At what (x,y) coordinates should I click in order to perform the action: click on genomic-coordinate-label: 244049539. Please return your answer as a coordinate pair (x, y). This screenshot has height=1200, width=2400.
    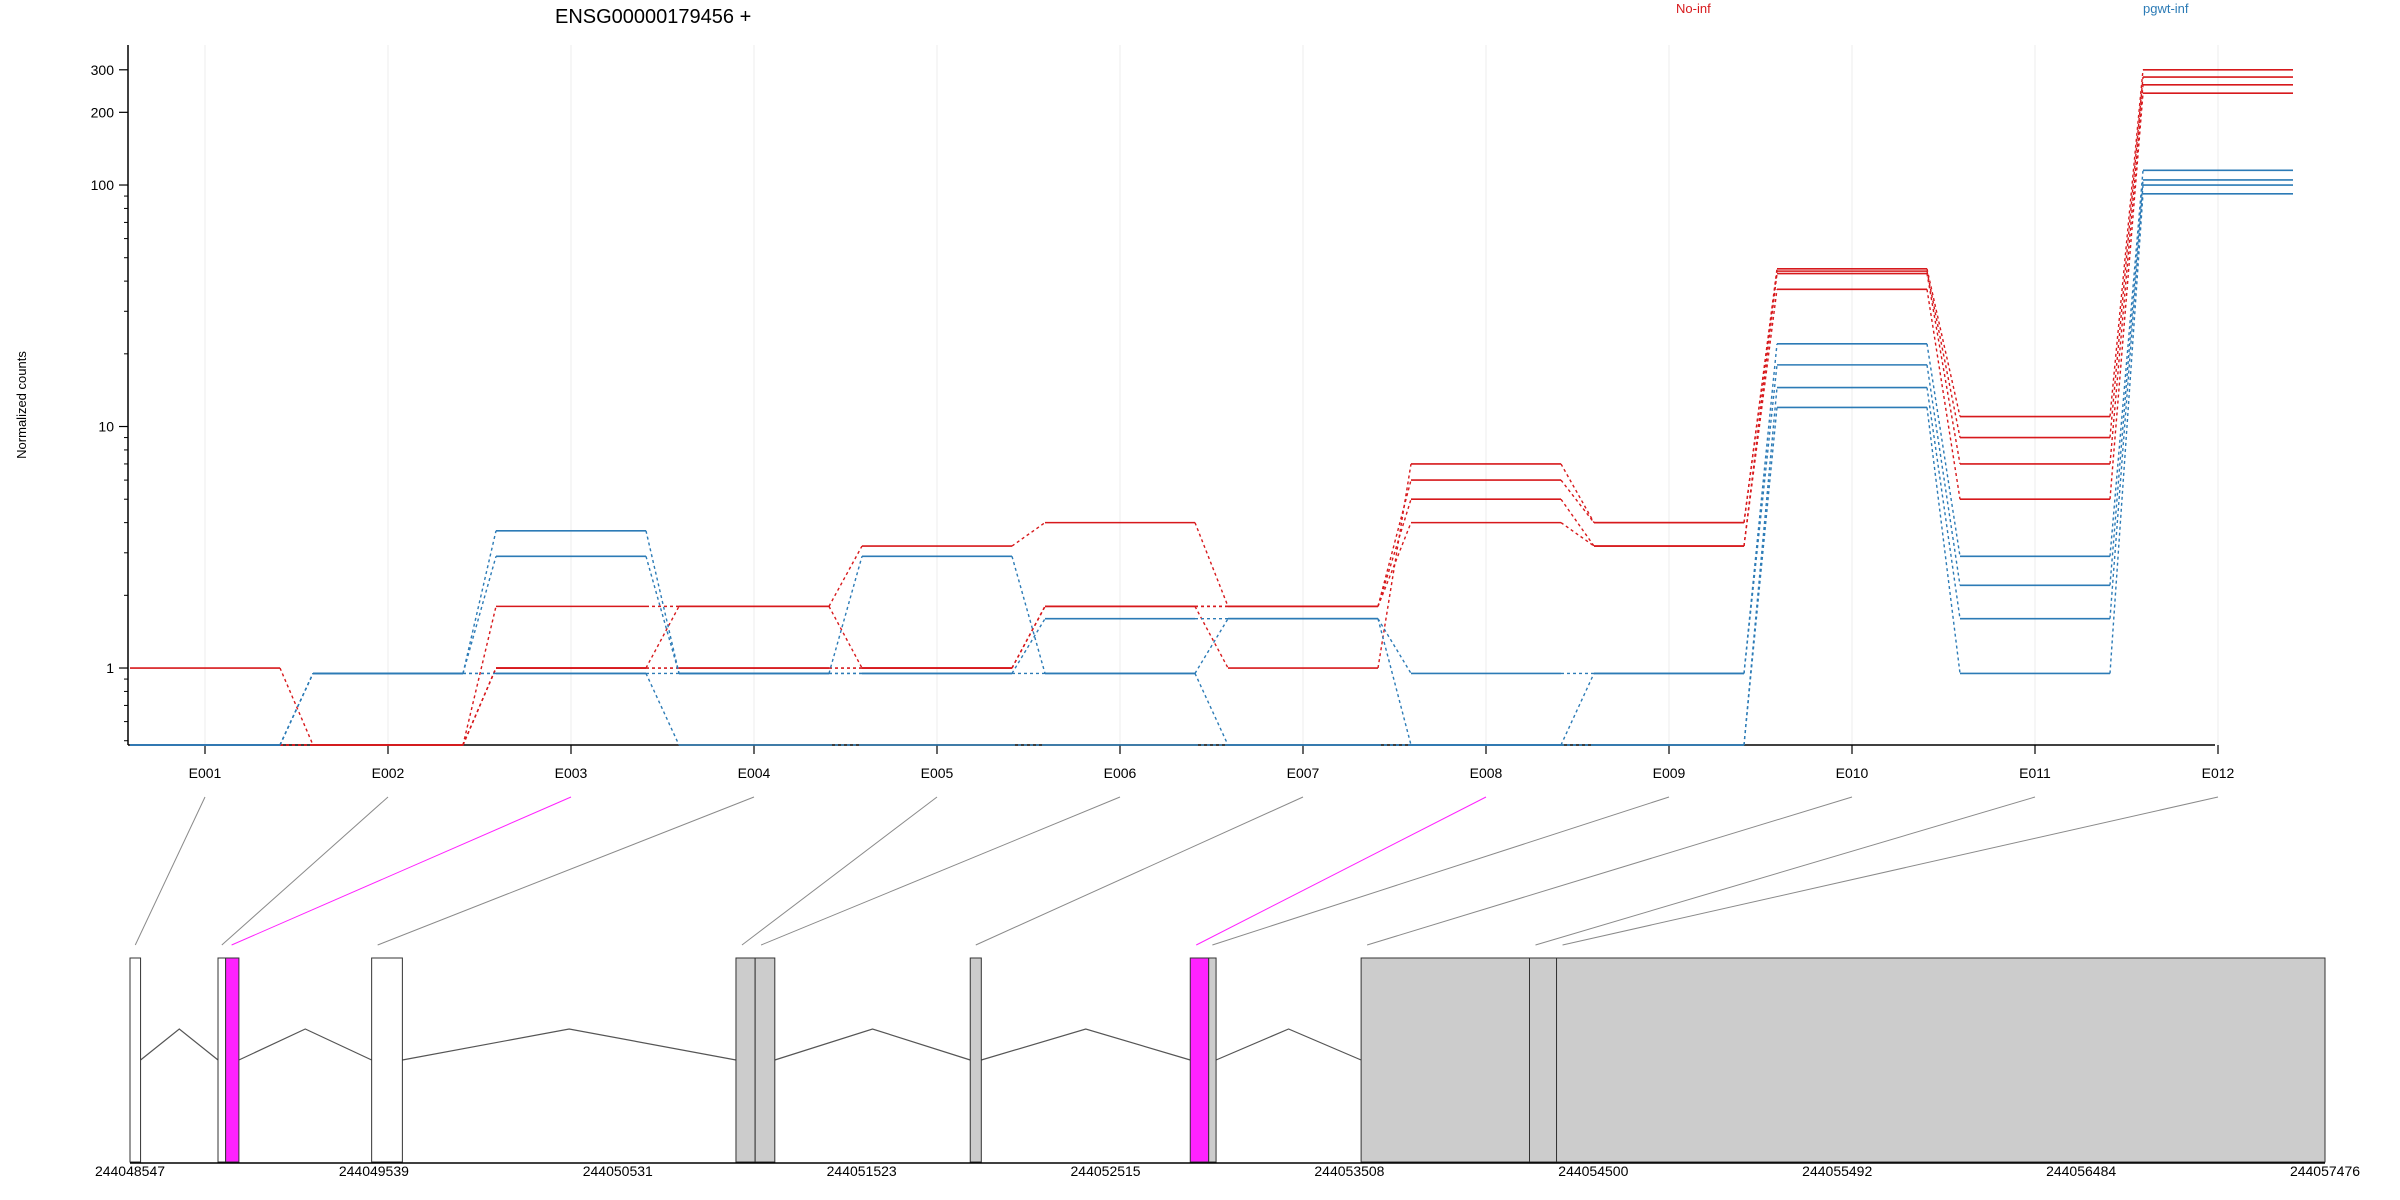
    Looking at the image, I should click on (374, 1171).